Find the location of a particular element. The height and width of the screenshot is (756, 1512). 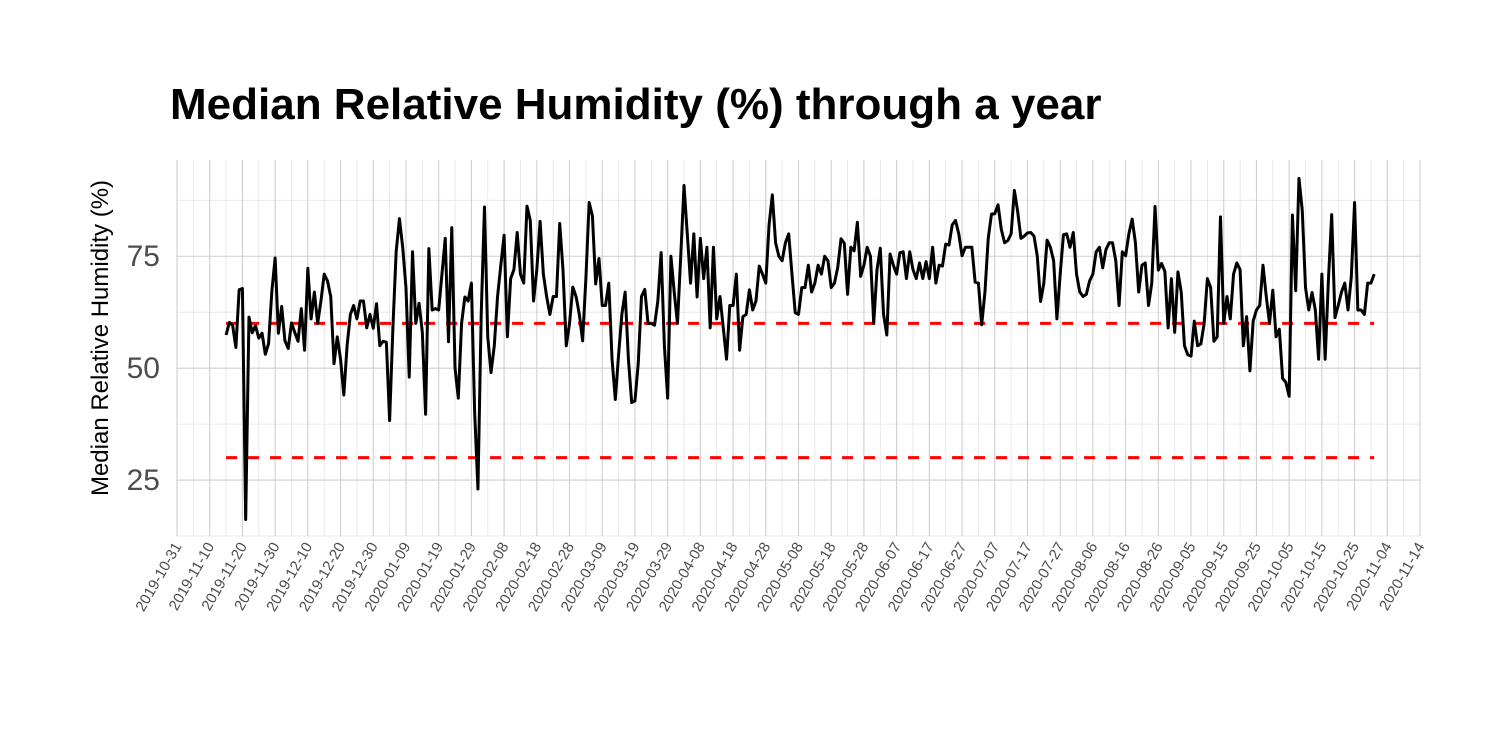

y-axis-title: Median Relative Humidity (%) is located at coordinates (100, 338).